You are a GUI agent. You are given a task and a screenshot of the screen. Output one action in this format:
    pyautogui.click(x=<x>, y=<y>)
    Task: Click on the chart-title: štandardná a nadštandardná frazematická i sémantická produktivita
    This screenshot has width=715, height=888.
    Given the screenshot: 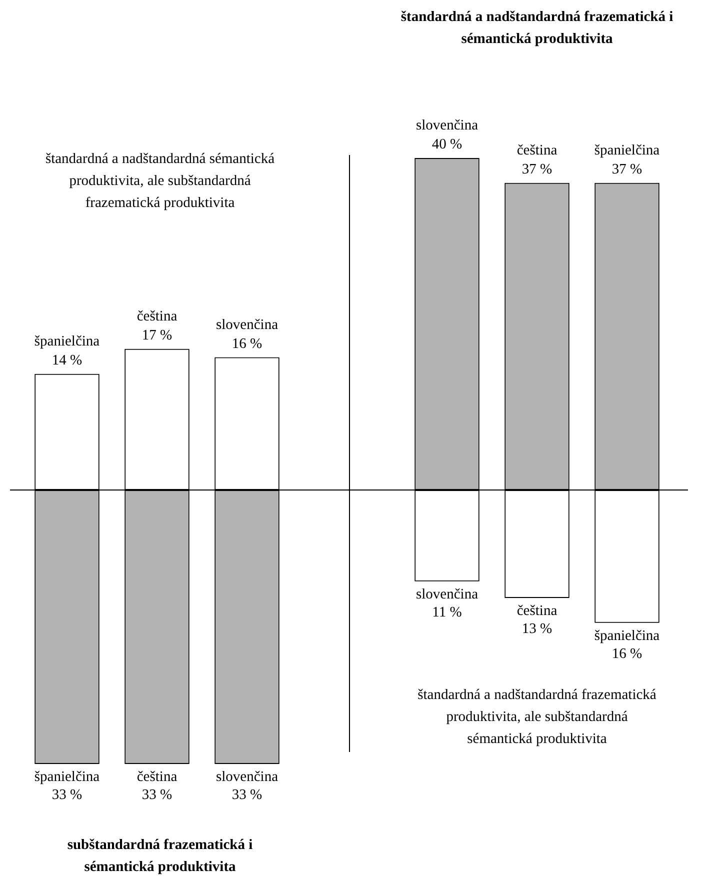 What is the action you would take?
    pyautogui.click(x=537, y=28)
    